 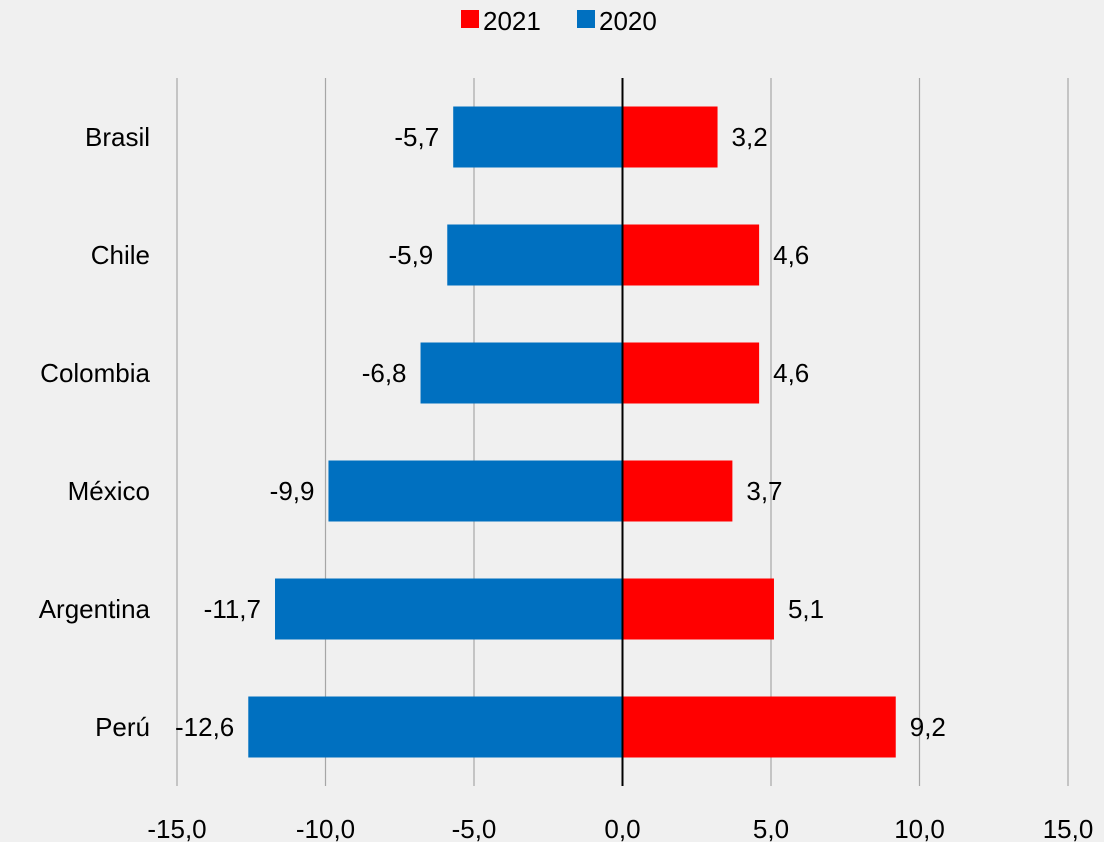 I want to click on data-label-2021: 9,2, so click(x=928, y=727).